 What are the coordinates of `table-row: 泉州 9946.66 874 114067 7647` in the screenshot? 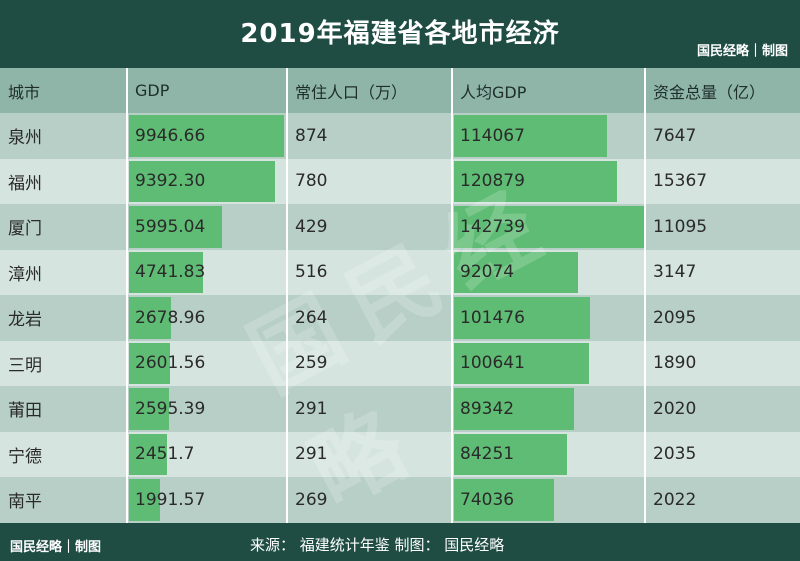 It's located at (400, 136).